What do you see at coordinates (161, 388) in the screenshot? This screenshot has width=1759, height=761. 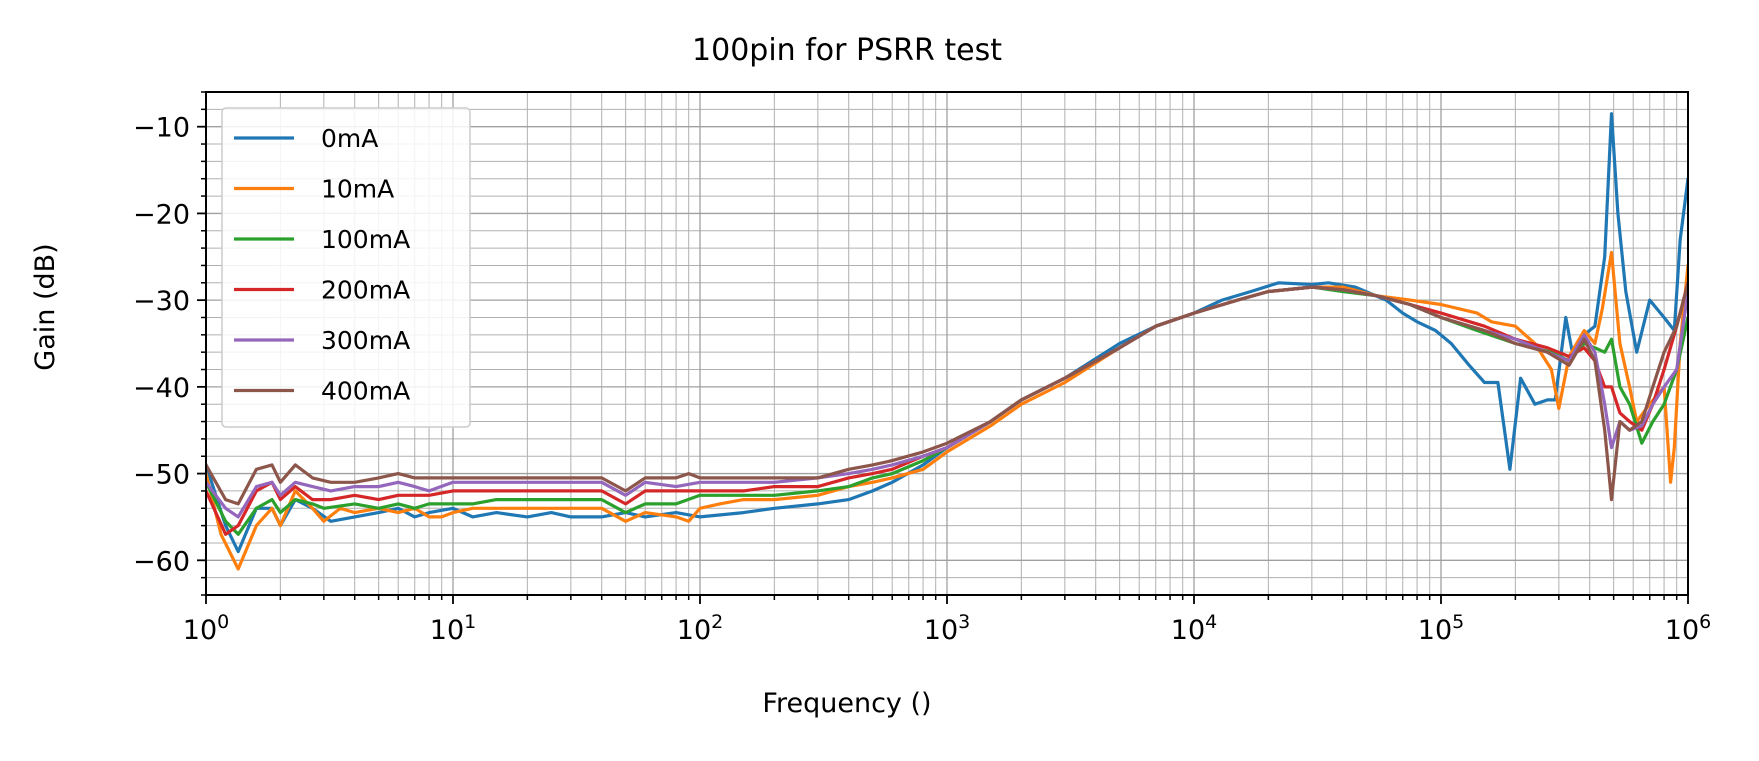 I see `y-tick-label: −40` at bounding box center [161, 388].